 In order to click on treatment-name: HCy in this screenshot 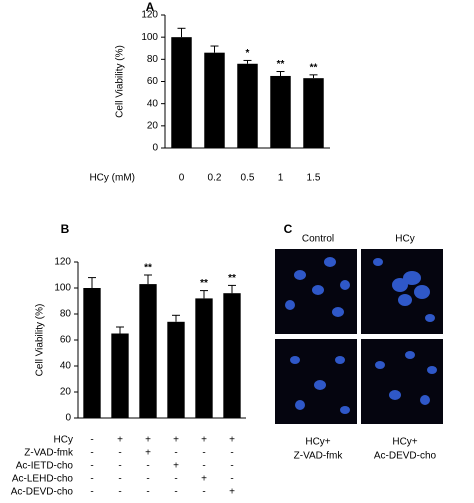, I will do `click(63, 440)`.